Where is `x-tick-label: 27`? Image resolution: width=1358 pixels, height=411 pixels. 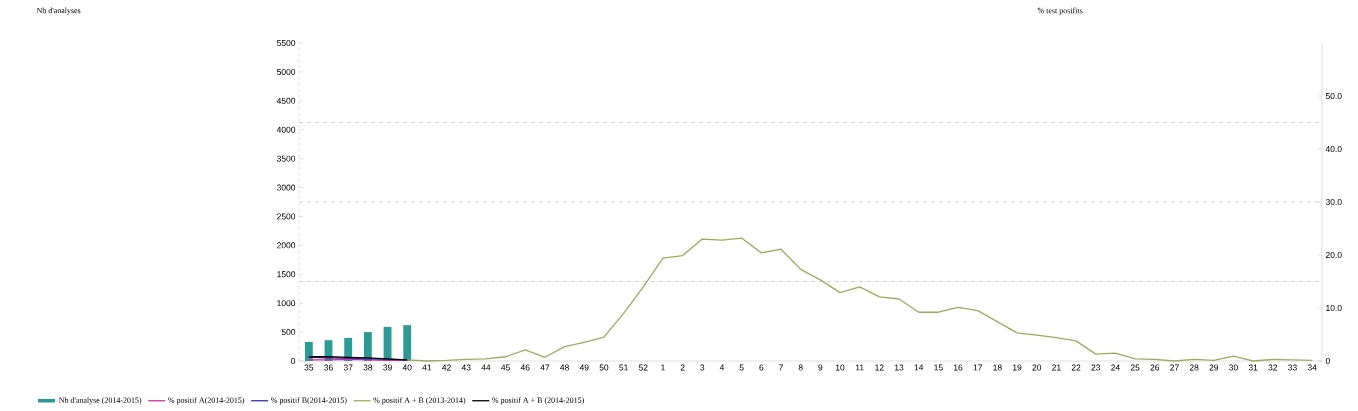
x-tick-label: 27 is located at coordinates (1174, 367).